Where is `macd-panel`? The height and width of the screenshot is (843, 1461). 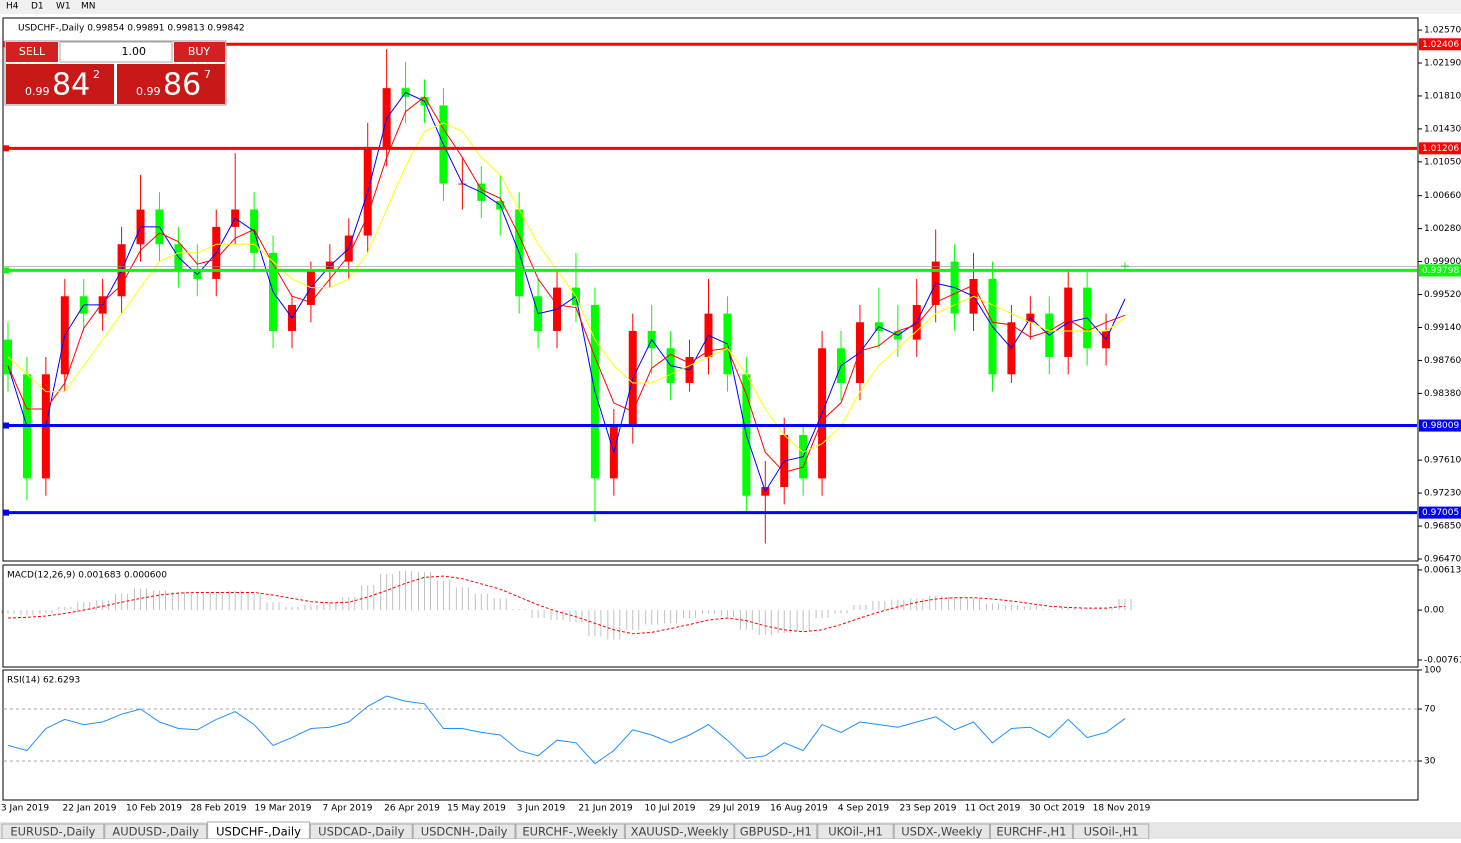
macd-panel is located at coordinates (710, 616).